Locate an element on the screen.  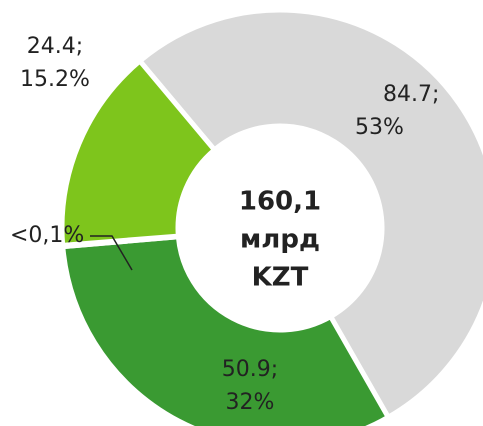
center-label: 160,1 is located at coordinates (280, 202).